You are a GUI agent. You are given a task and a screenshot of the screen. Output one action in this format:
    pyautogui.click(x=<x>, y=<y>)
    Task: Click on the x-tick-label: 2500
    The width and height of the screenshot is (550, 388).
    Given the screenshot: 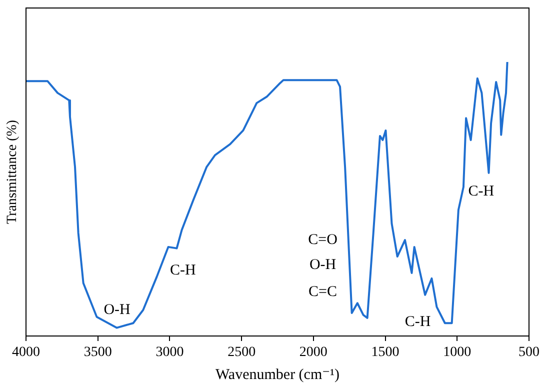 What is the action you would take?
    pyautogui.click(x=242, y=352)
    